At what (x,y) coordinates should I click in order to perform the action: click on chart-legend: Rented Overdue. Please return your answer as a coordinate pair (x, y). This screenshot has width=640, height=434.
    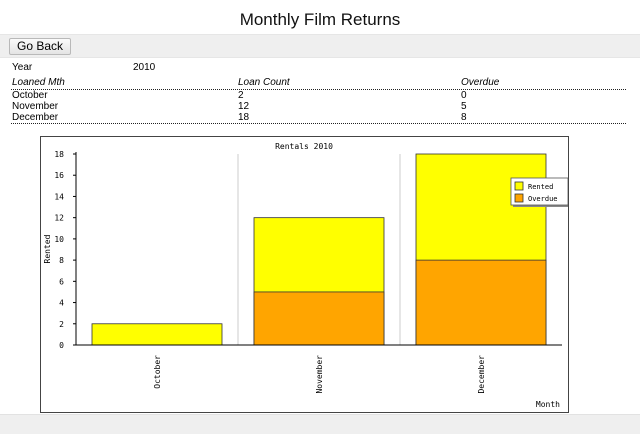
    Looking at the image, I should click on (540, 192).